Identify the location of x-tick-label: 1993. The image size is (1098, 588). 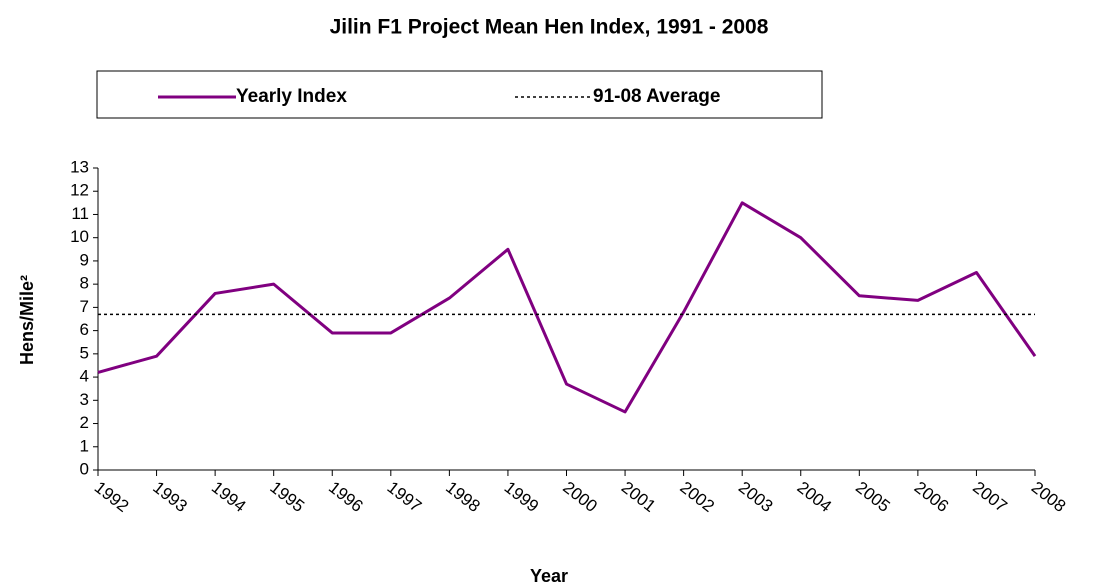
(170, 497).